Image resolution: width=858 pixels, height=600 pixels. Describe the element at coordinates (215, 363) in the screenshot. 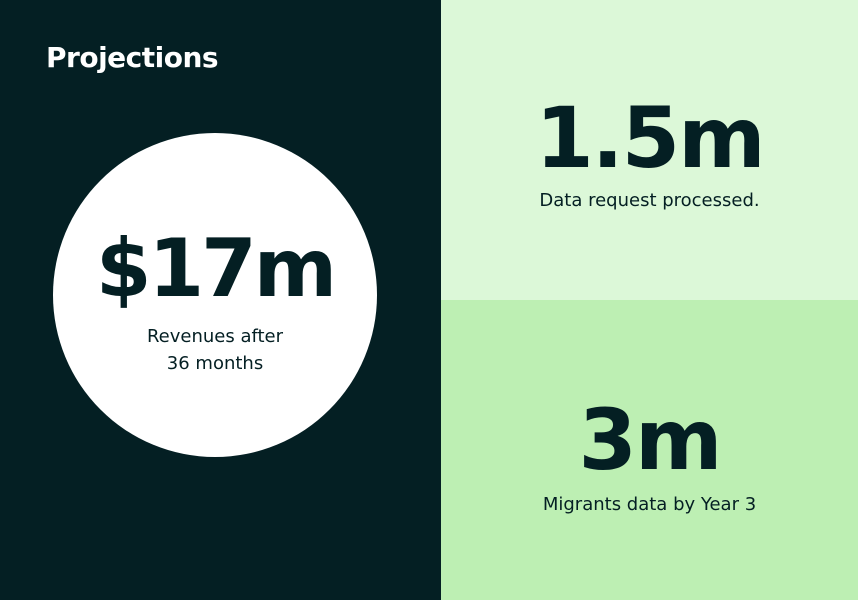

I see `revenue-caption-line2: 36 months` at that location.